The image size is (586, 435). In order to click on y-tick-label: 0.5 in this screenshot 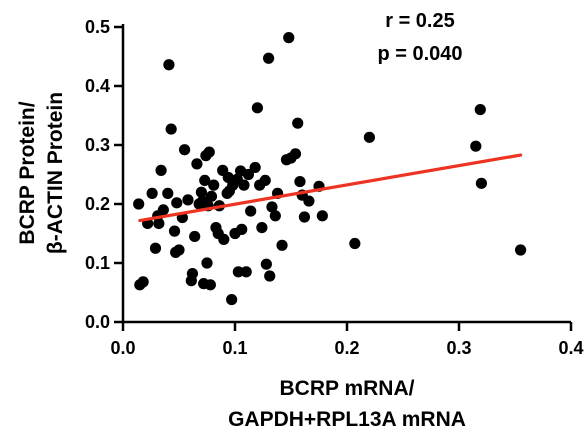, I will do `click(97, 27)`.